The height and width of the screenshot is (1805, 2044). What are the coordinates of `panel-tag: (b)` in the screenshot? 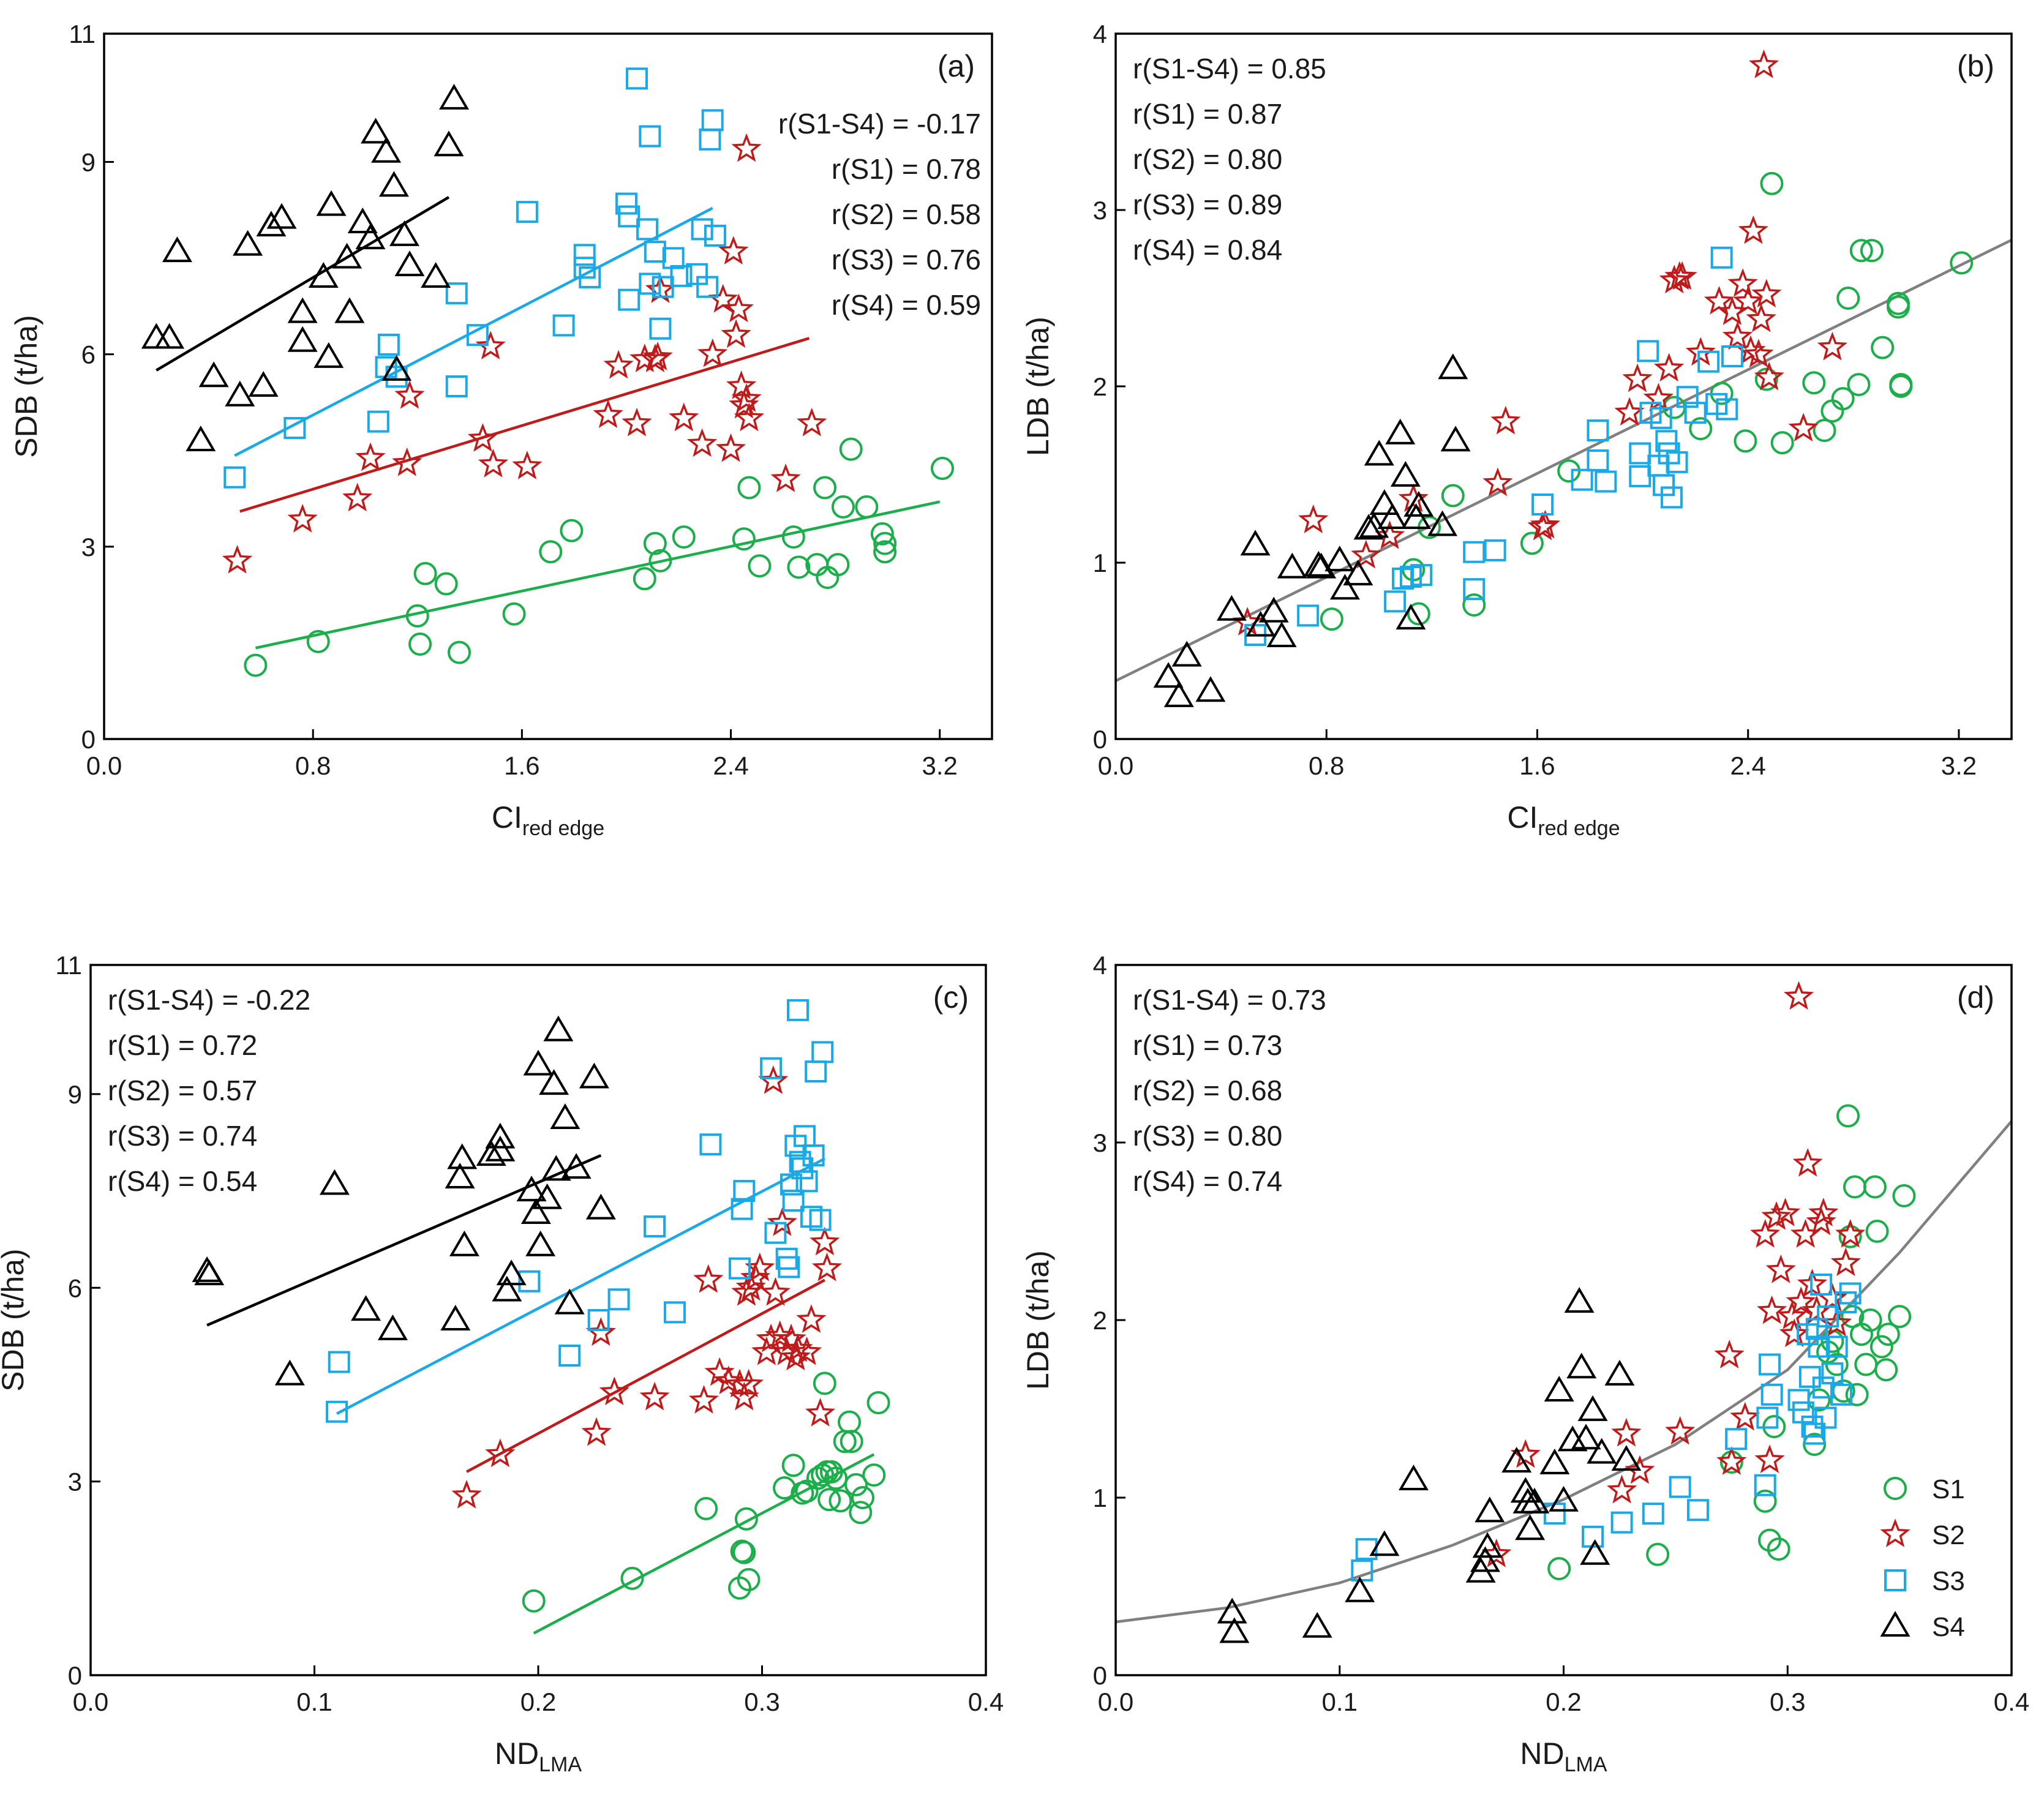 It's located at (1975, 66).